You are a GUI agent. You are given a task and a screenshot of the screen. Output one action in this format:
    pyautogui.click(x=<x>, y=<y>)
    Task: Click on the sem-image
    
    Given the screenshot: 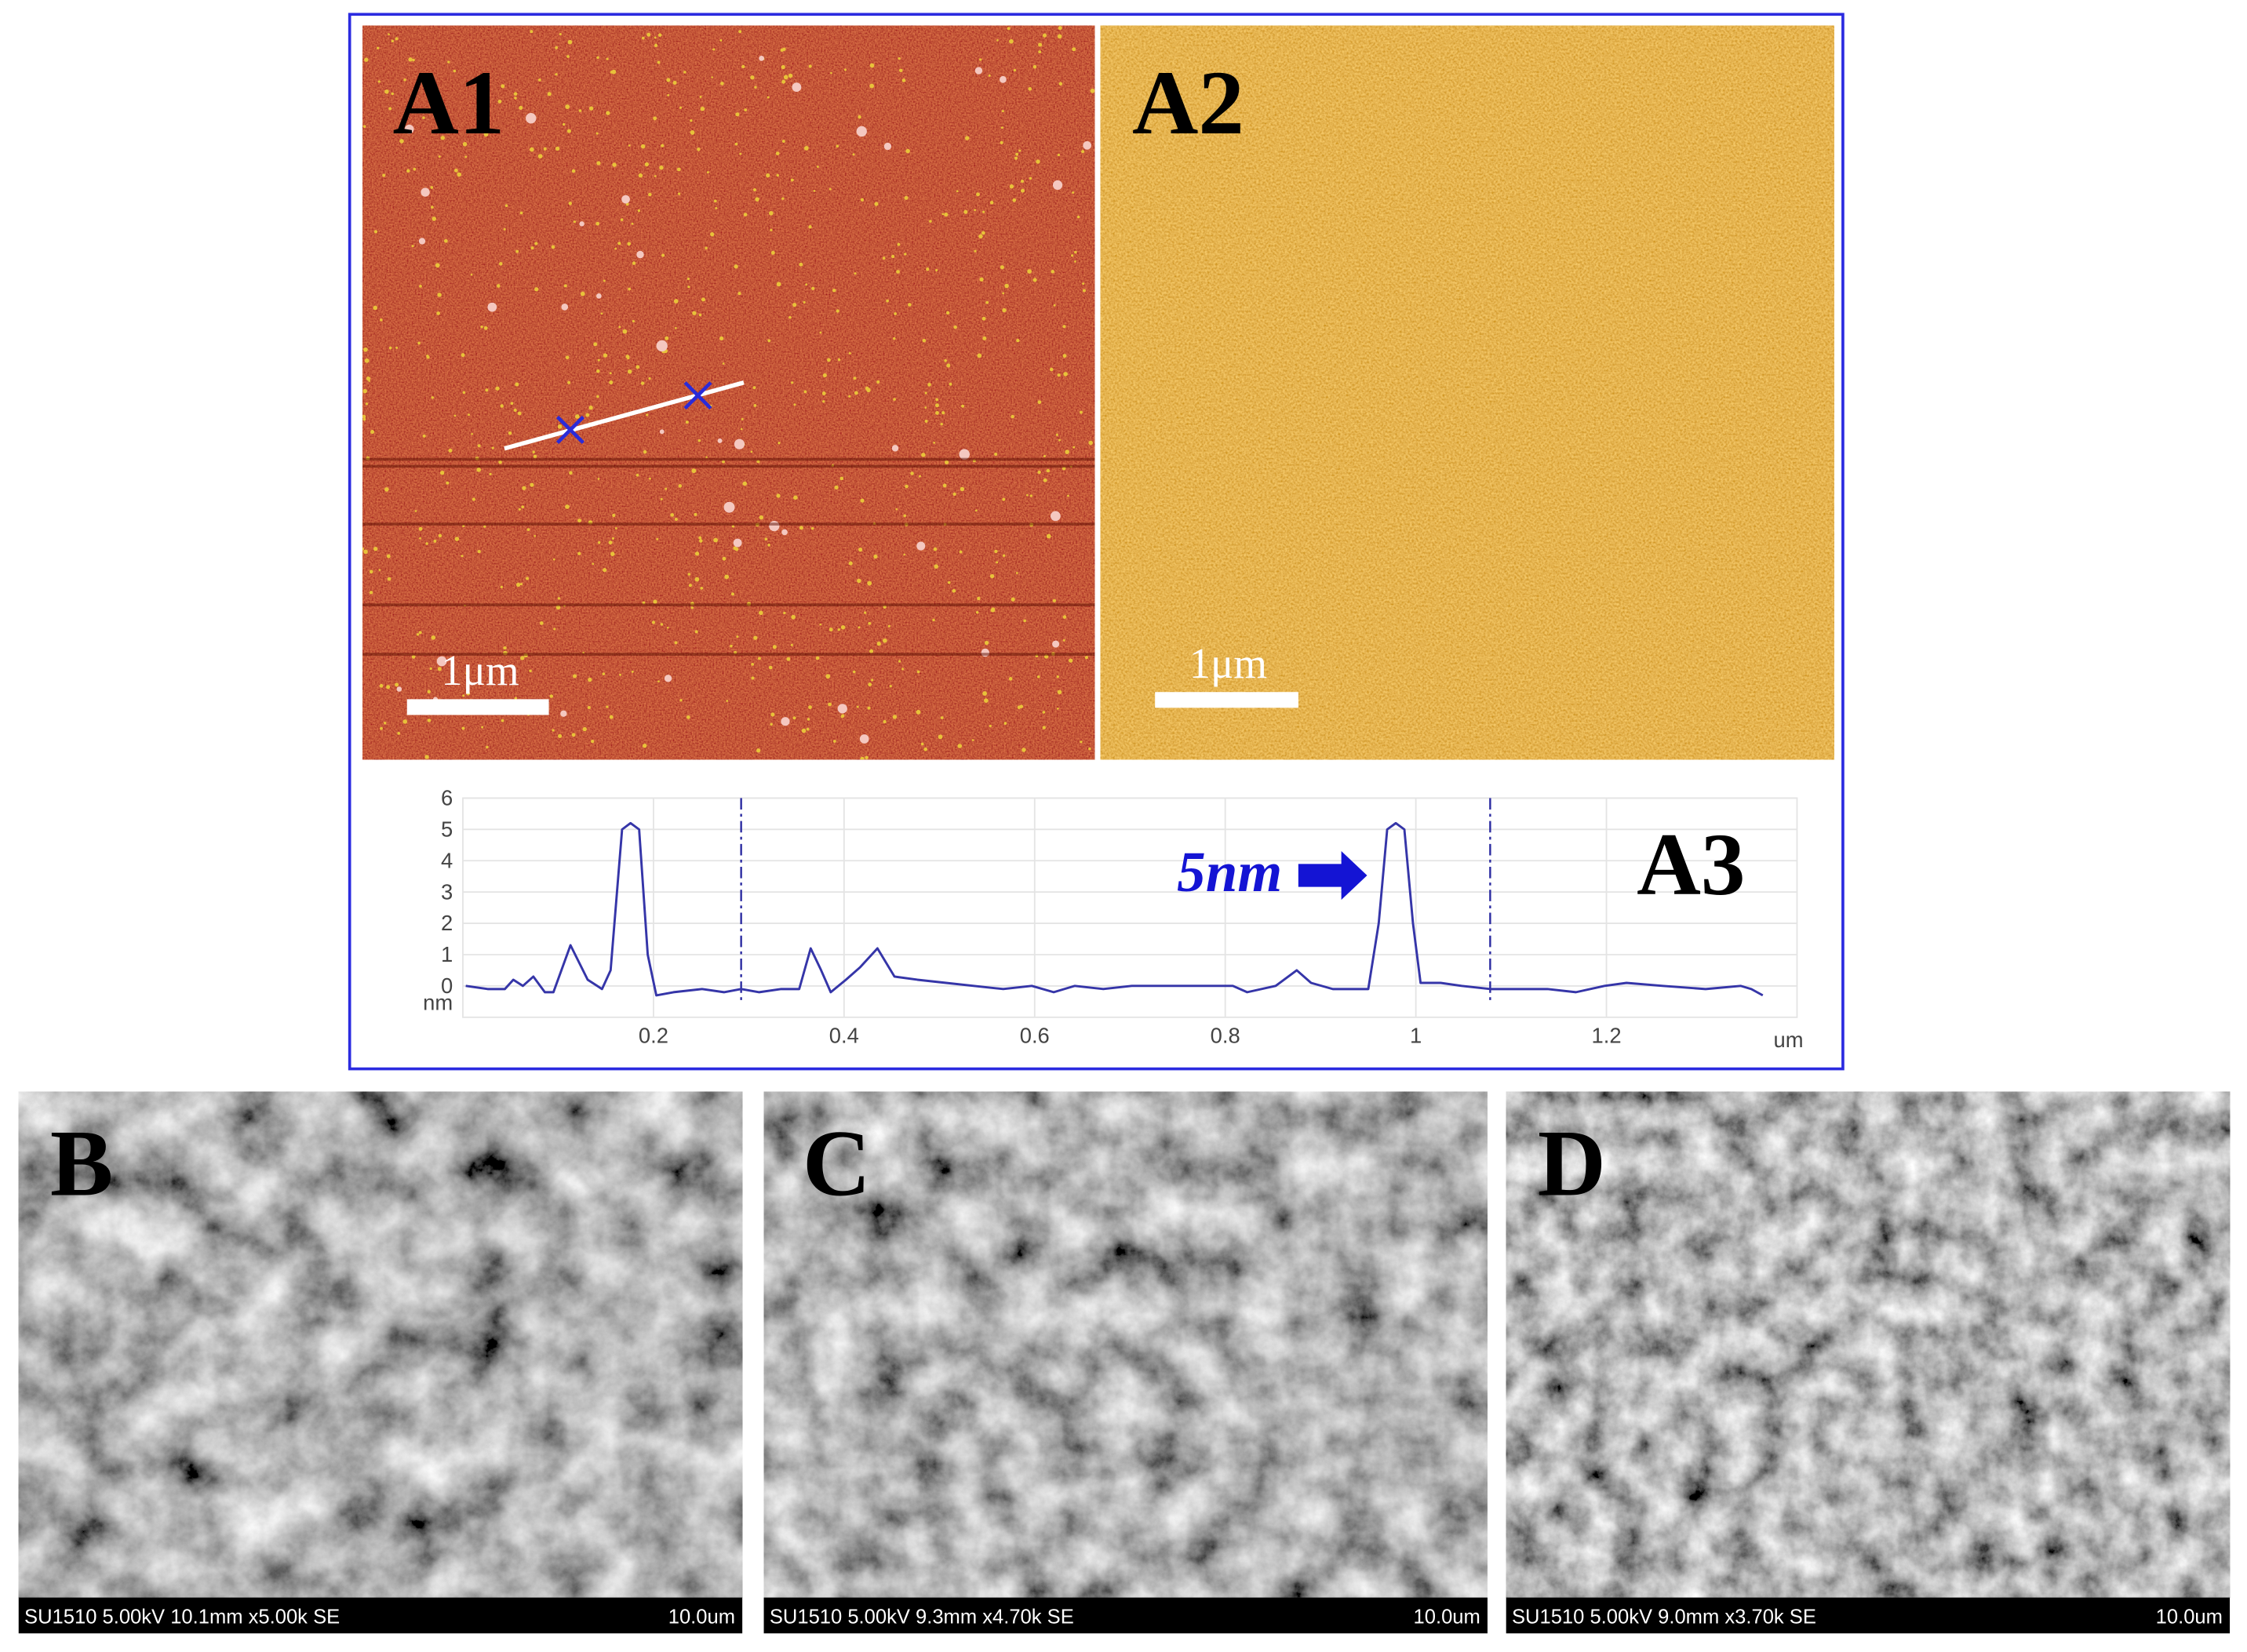 What is the action you would take?
    pyautogui.click(x=1126, y=1345)
    